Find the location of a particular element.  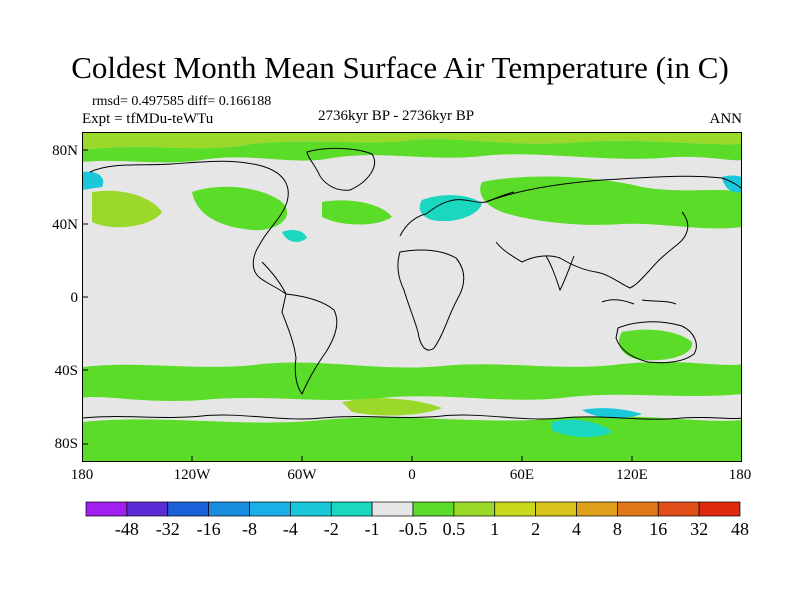

x-label-120e: 120E is located at coordinates (632, 475).